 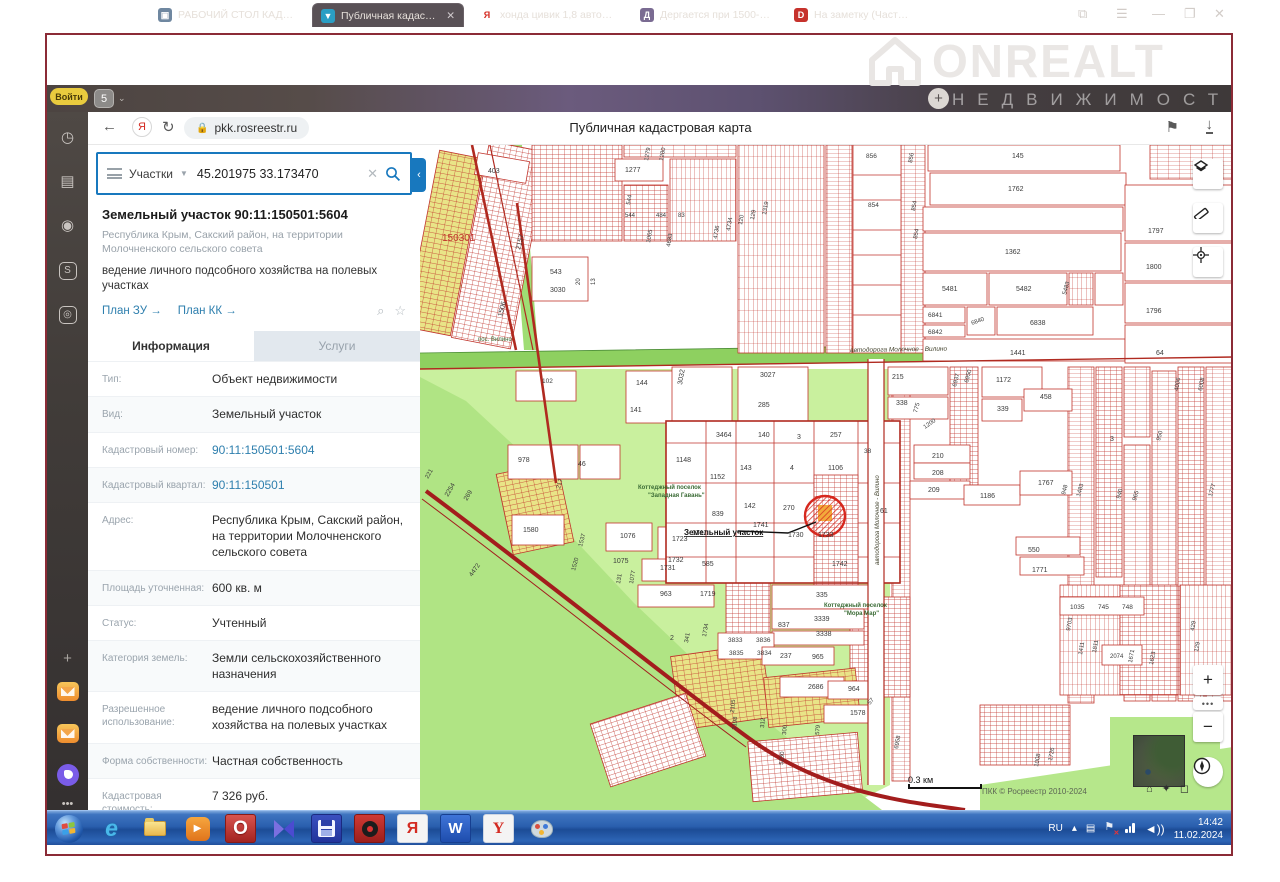 I want to click on opera-button-active: O, so click(x=240, y=828).